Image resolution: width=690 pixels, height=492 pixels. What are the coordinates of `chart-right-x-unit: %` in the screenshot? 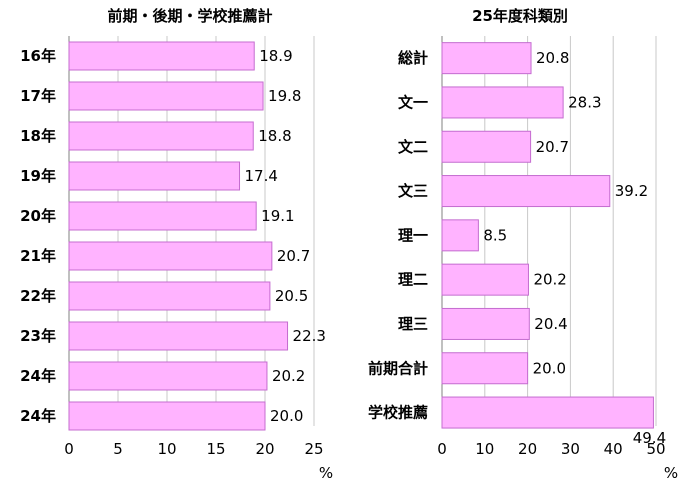 It's located at (671, 473).